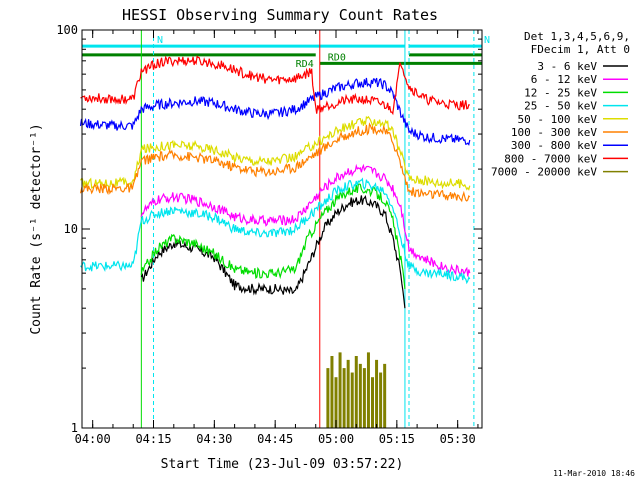 This screenshot has height=480, width=640. Describe the element at coordinates (458, 439) in the screenshot. I see `x-tick-label: 05:30` at that location.